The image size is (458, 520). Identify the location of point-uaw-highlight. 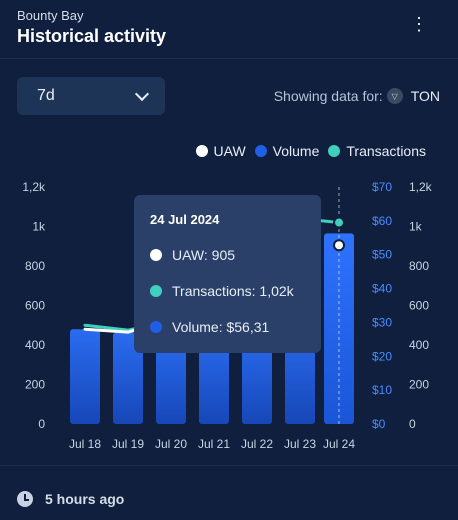
(339, 245).